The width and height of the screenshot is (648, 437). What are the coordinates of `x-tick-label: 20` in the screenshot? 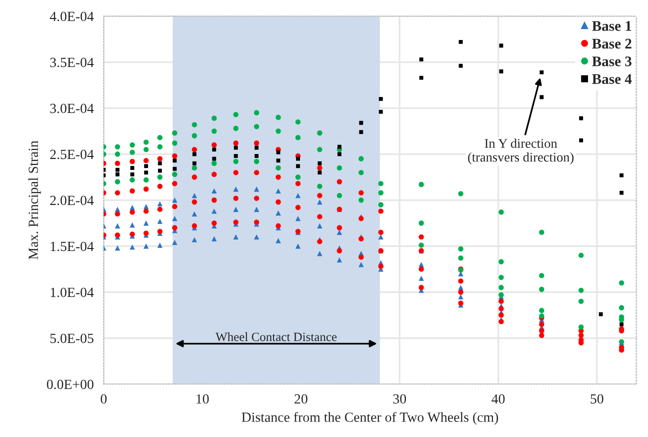 It's located at (301, 399).